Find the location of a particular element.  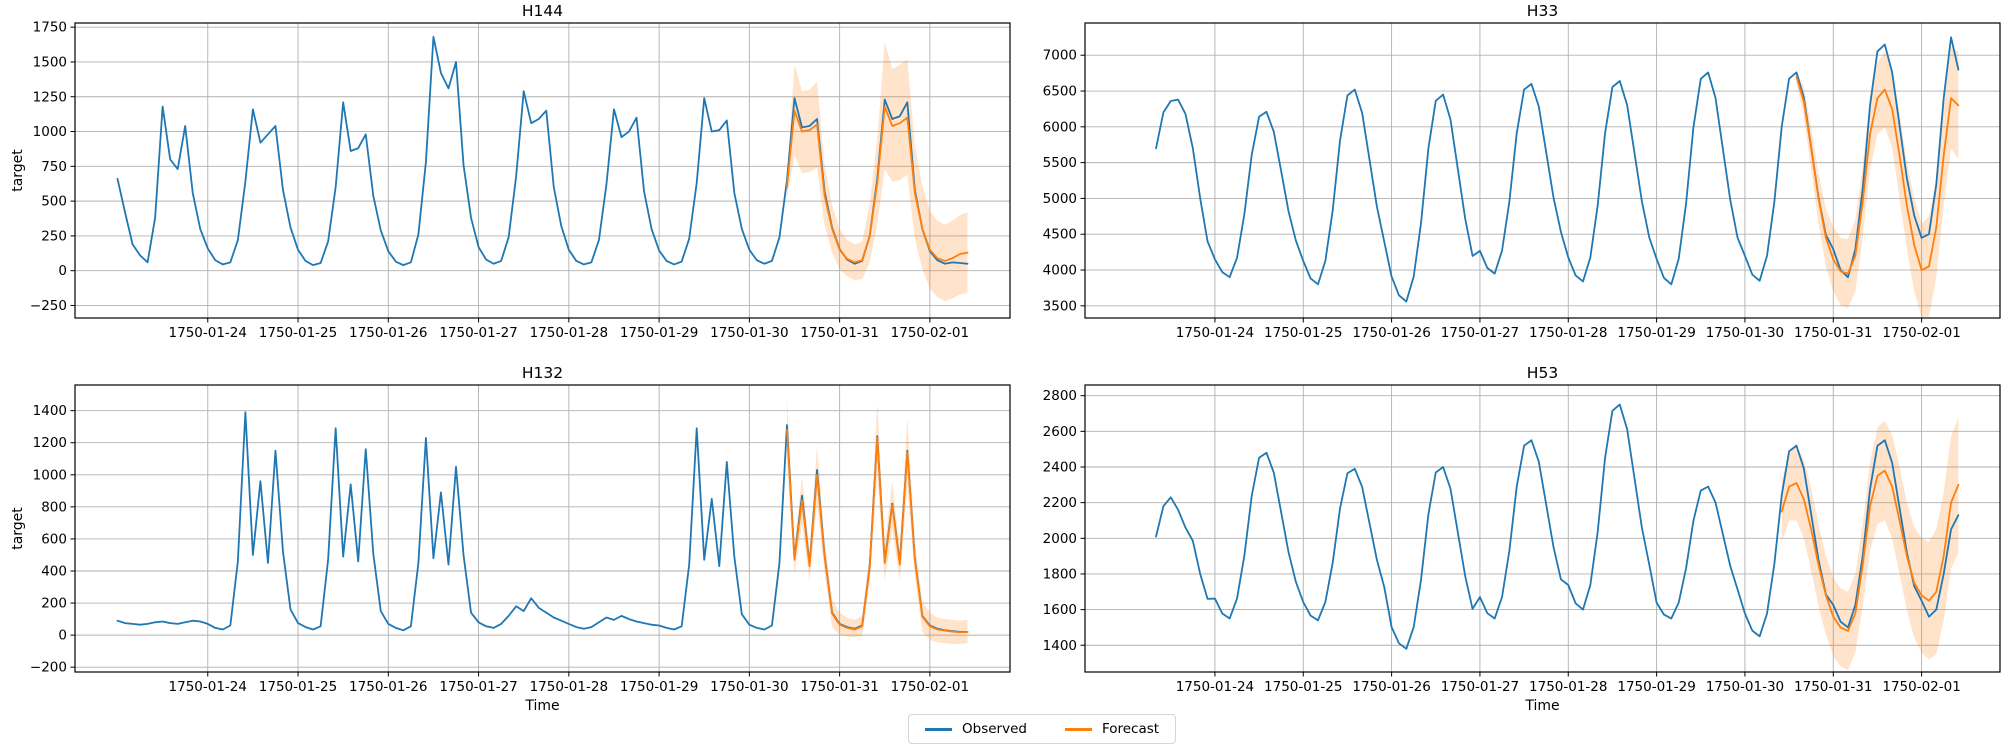

legend-item-observed: Observed is located at coordinates (976, 729).